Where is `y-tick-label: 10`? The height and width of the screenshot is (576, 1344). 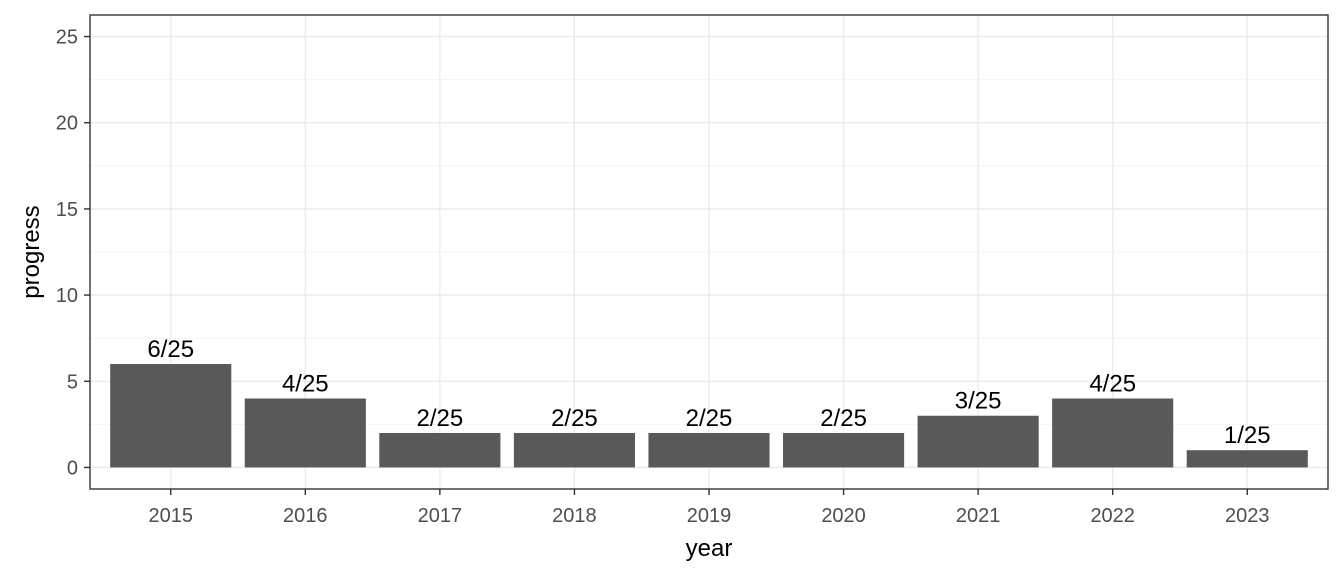
y-tick-label: 10 is located at coordinates (67, 296).